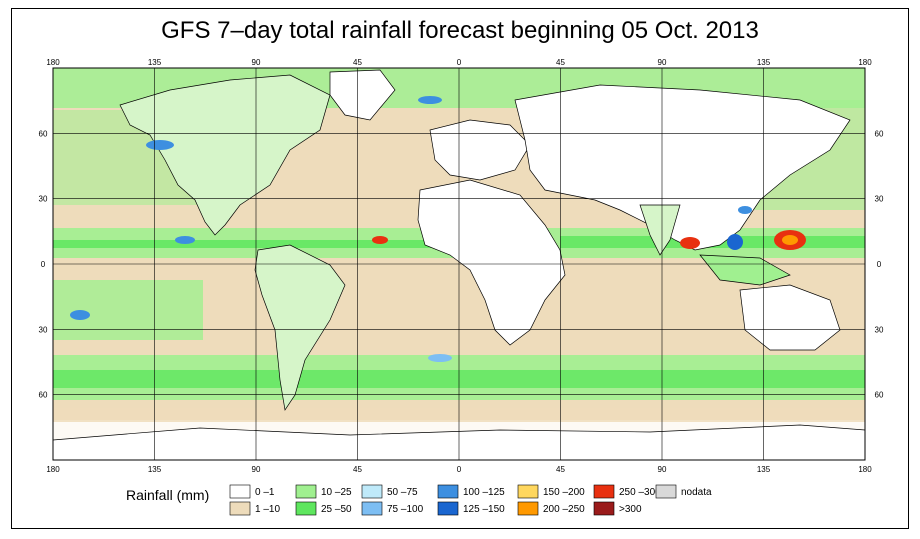 This screenshot has width=920, height=539. What do you see at coordinates (336, 492) in the screenshot?
I see `legend-label: 10 –25` at bounding box center [336, 492].